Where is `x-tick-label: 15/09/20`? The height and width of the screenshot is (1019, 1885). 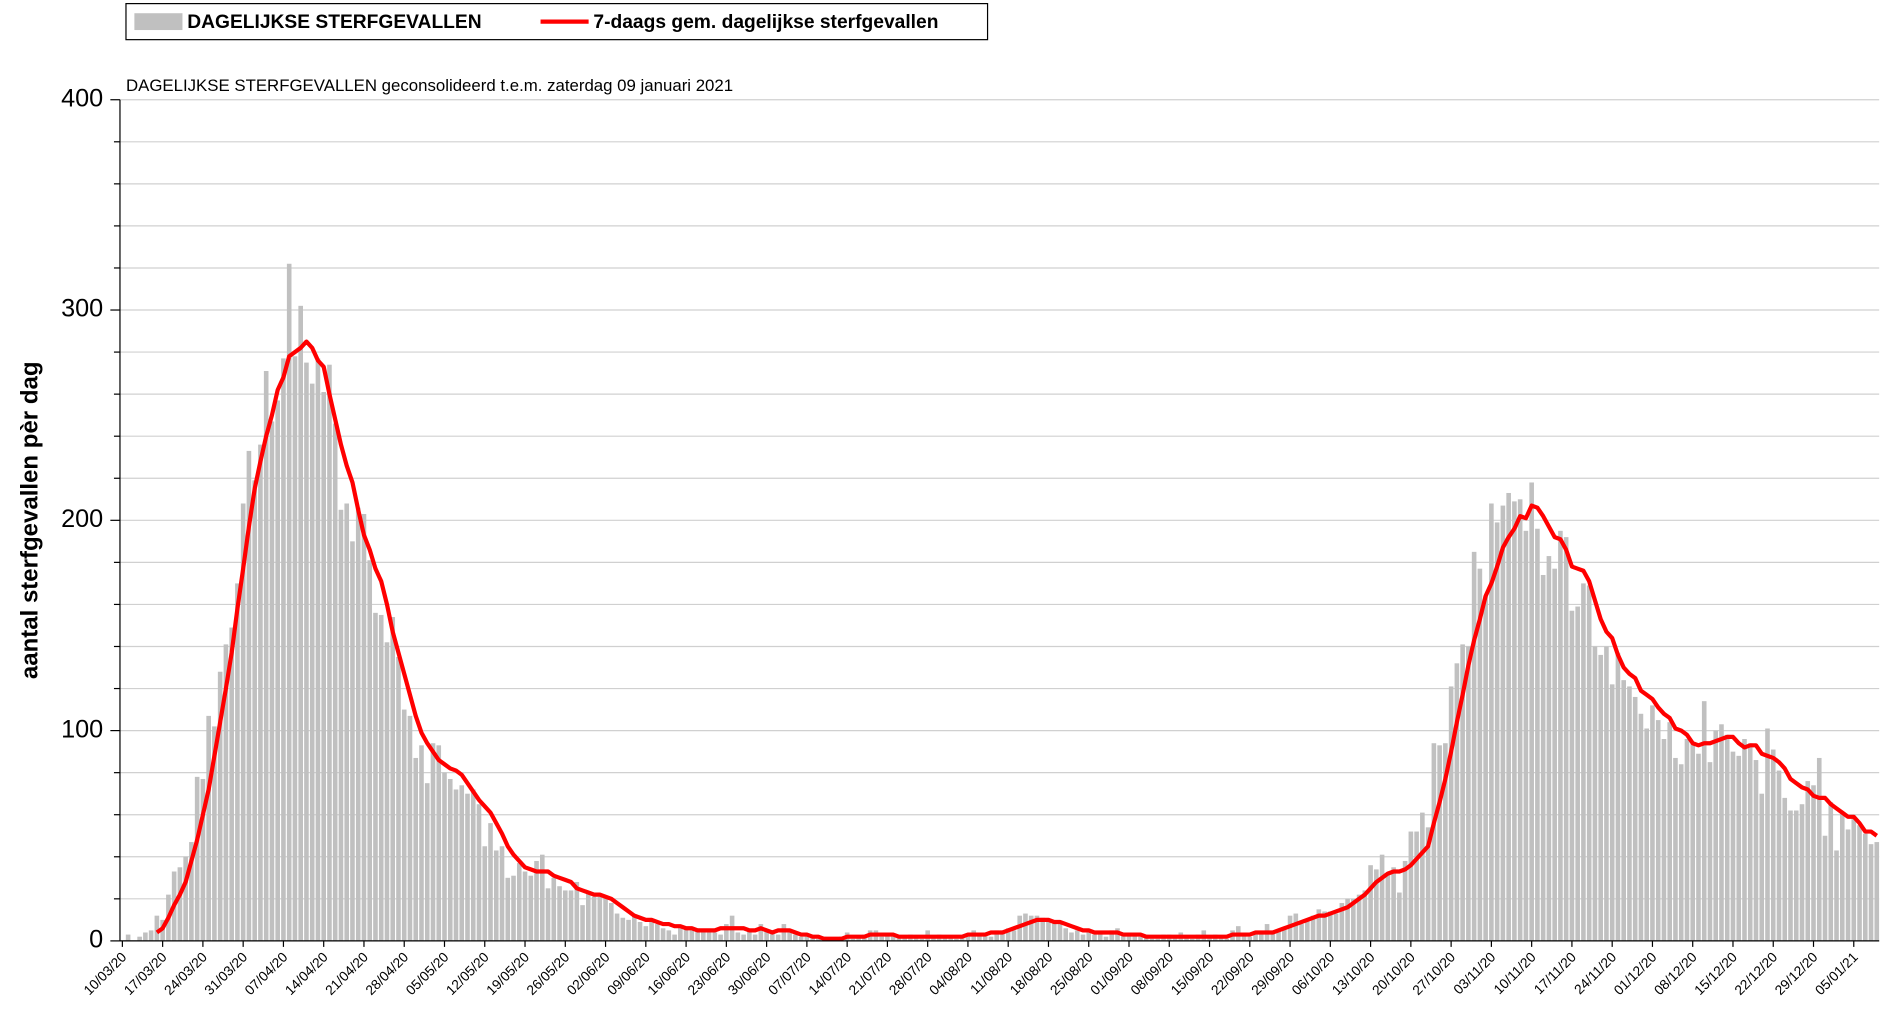
x-tick-label: 15/09/20 is located at coordinates (1192, 973).